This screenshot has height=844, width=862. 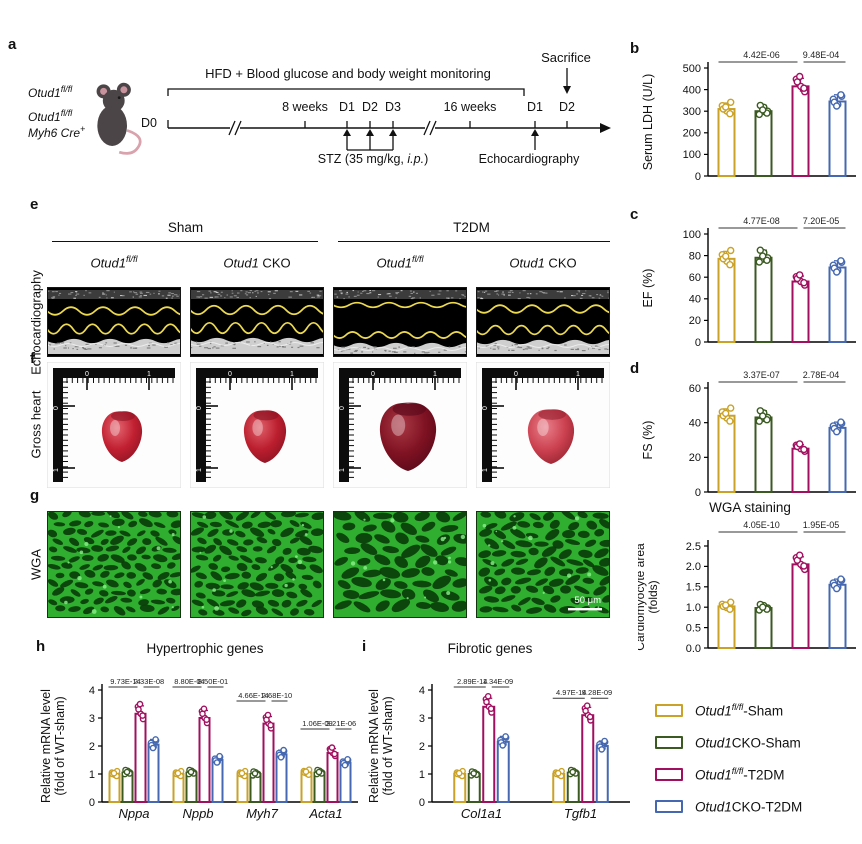 I want to click on row-label-echocardiography: Echocardiography, so click(x=36, y=322).